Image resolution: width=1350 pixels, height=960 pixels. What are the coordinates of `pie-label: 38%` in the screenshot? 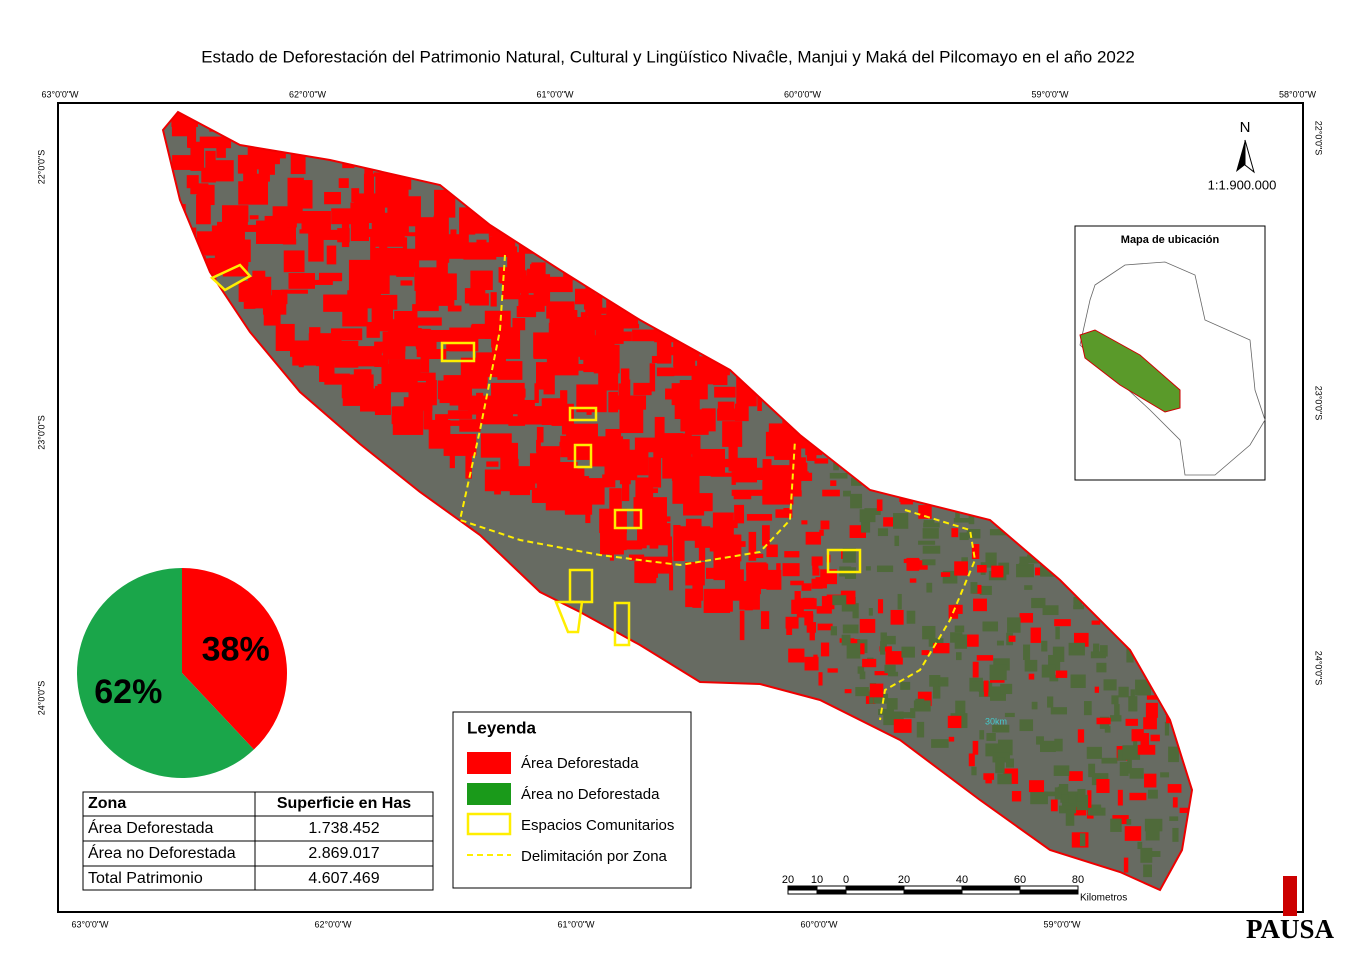 It's located at (236, 650).